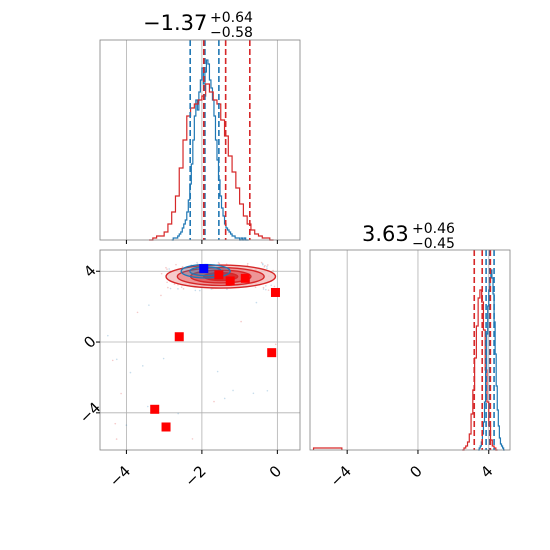  I want to click on histogram-y-title-minus: −0.45, so click(433, 244).